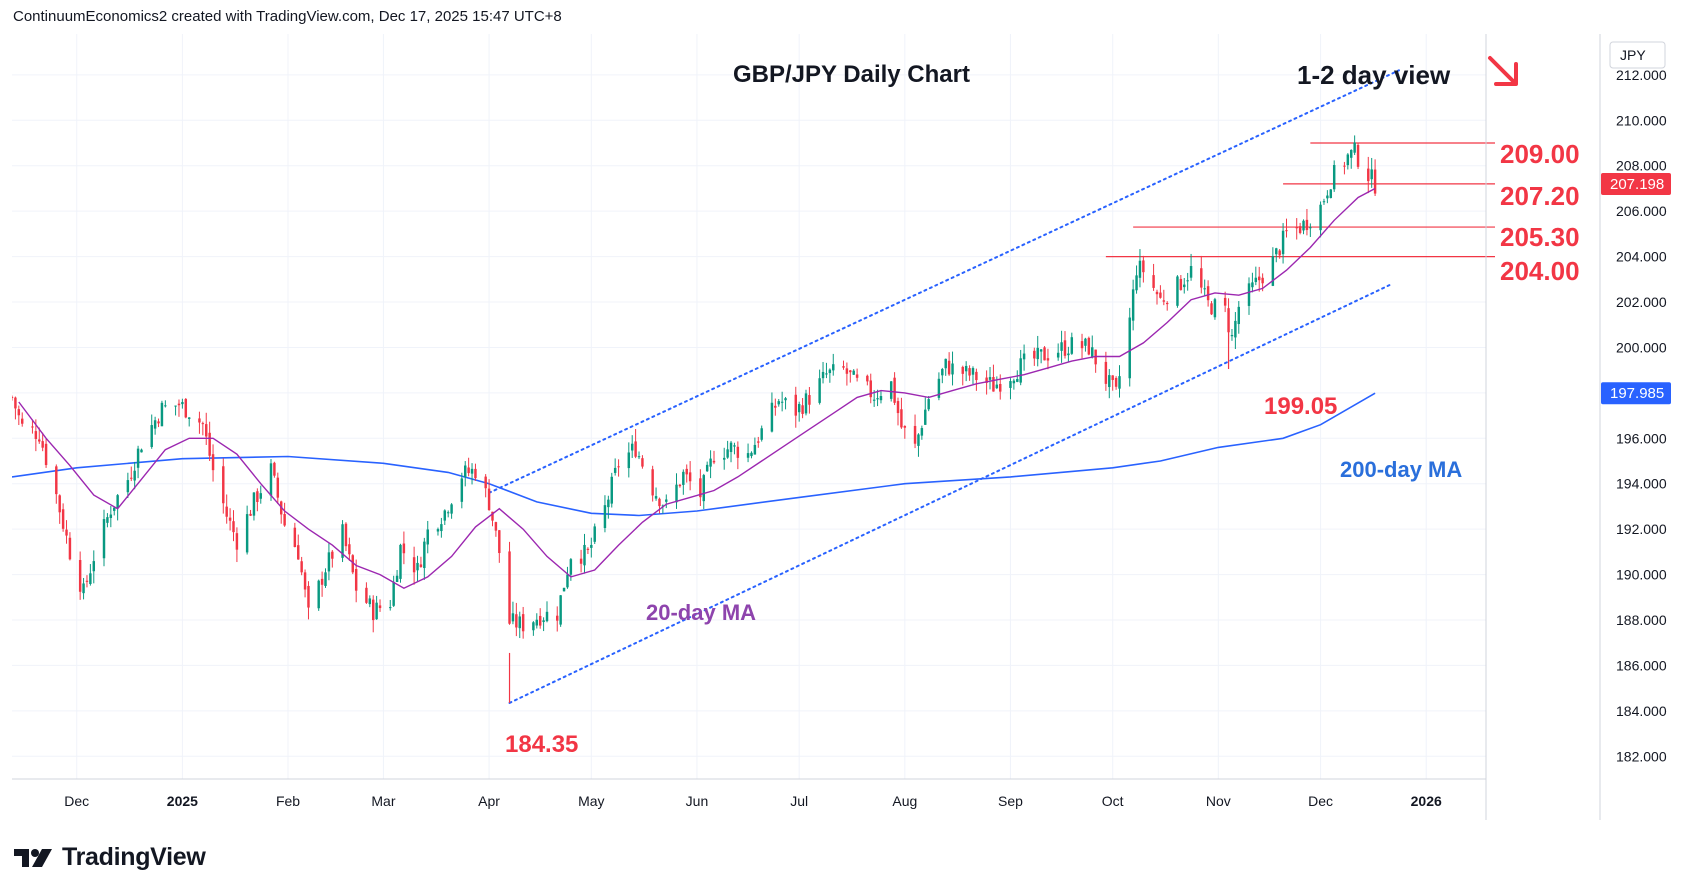 This screenshot has width=1687, height=889. Describe the element at coordinates (1540, 271) in the screenshot. I see `level-label-204: 204.00` at that location.